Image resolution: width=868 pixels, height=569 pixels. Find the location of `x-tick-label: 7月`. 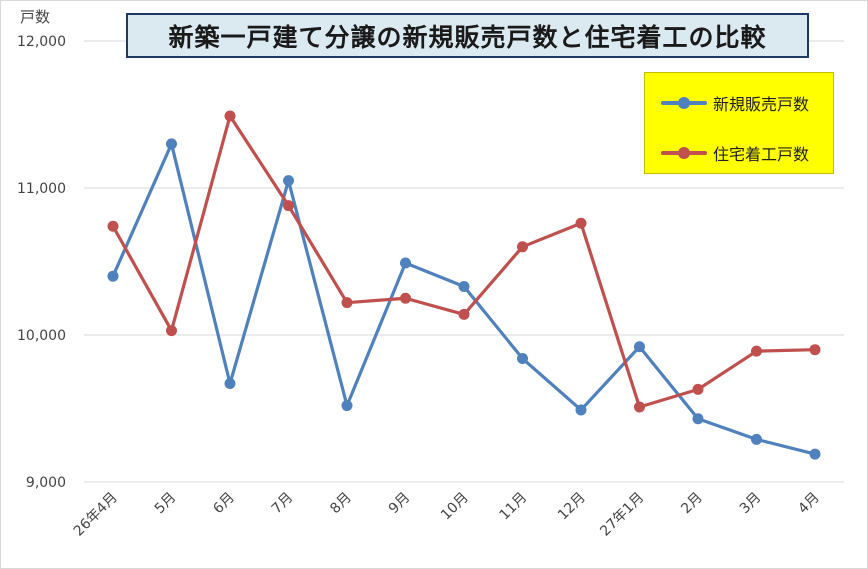

x-tick-label: 7月 is located at coordinates (283, 504).